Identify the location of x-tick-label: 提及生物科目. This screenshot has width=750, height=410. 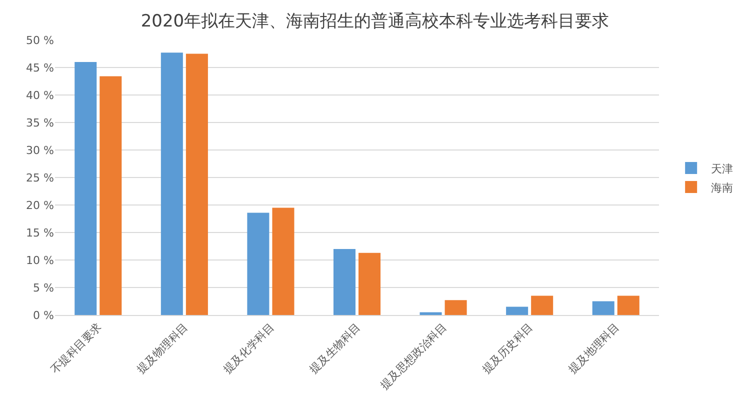
(335, 348).